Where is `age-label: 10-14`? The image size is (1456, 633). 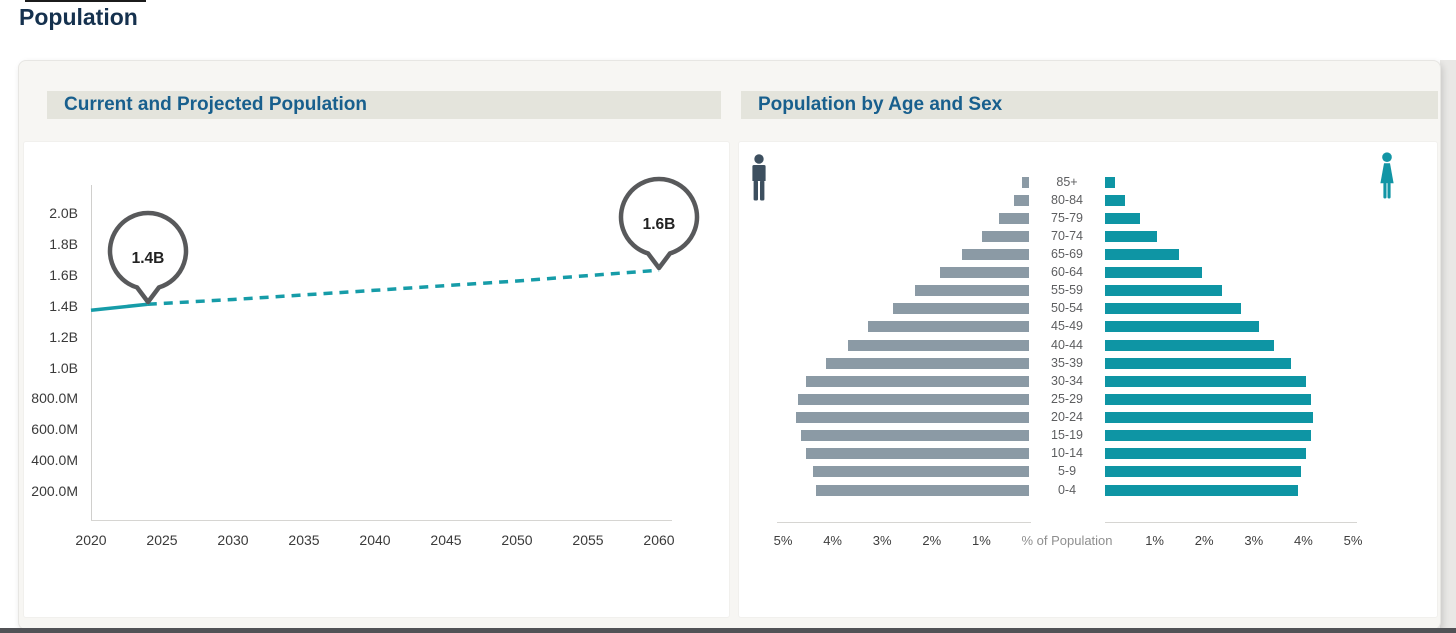 age-label: 10-14 is located at coordinates (1067, 453).